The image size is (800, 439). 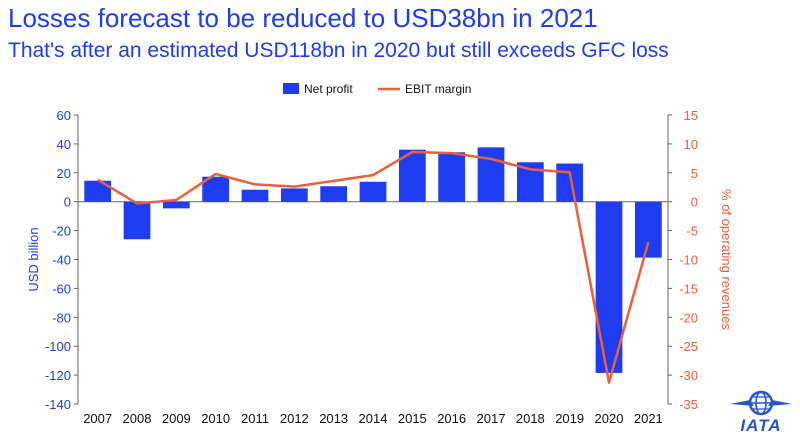 I want to click on legend-swatch-net-profit, so click(x=291, y=88).